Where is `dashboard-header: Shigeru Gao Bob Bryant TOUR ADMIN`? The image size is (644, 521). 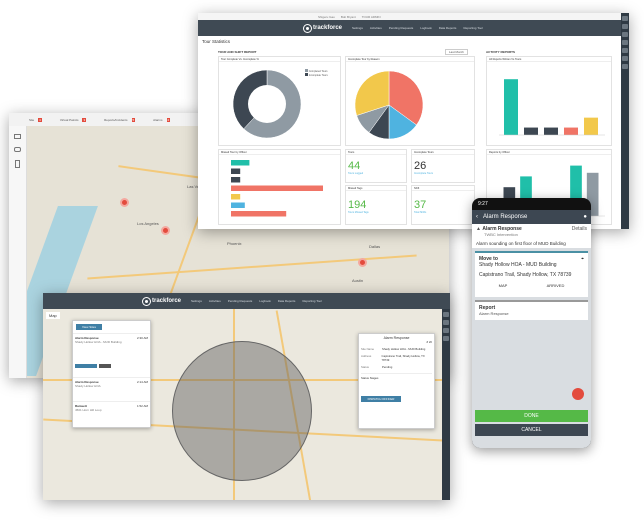
dashboard-header: Shigeru Gao Bob Bryant TOUR ADMIN is located at coordinates (413, 16).